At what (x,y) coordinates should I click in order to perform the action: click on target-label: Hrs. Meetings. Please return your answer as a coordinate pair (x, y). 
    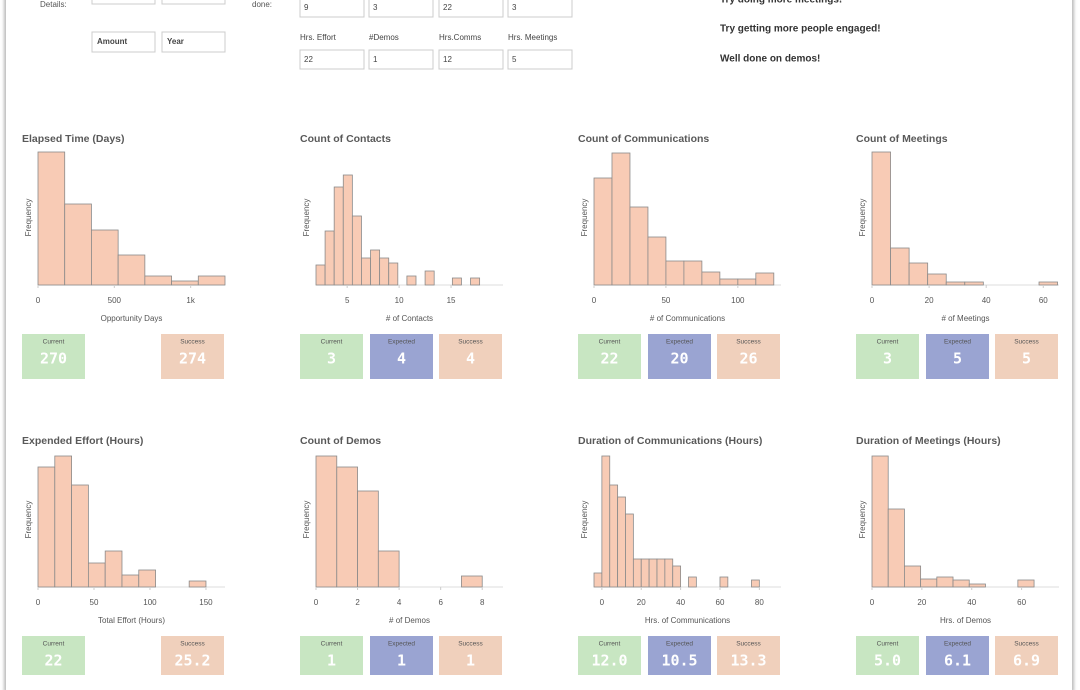
    Looking at the image, I should click on (532, 37).